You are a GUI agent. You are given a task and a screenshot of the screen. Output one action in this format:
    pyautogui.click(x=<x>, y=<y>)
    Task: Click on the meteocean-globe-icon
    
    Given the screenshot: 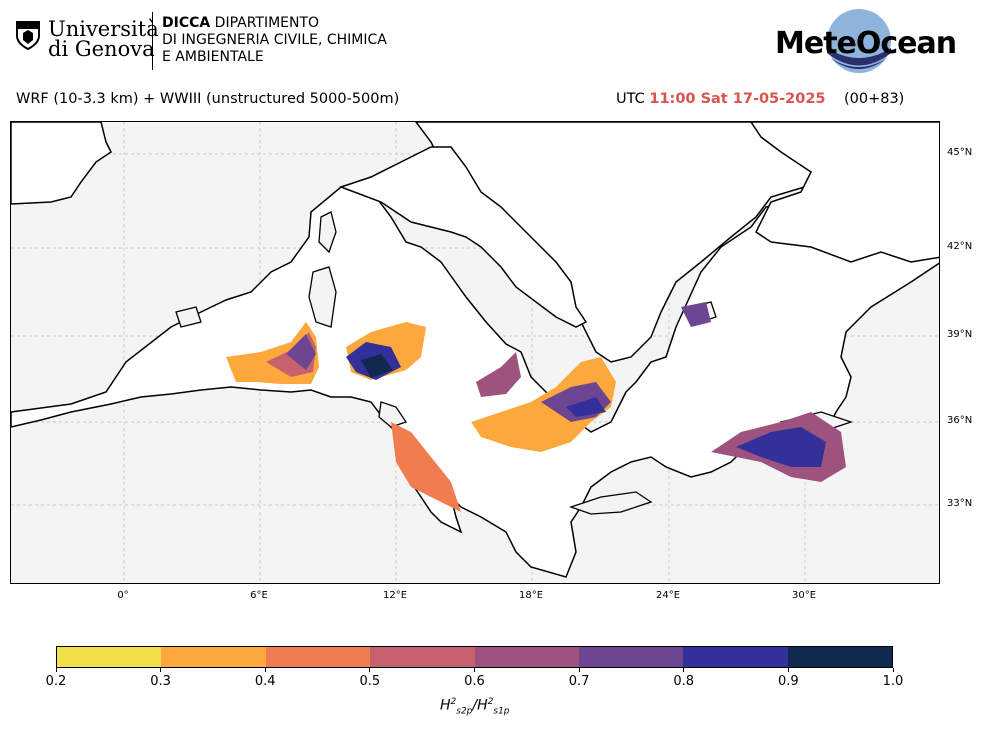 What is the action you would take?
    pyautogui.click(x=859, y=41)
    